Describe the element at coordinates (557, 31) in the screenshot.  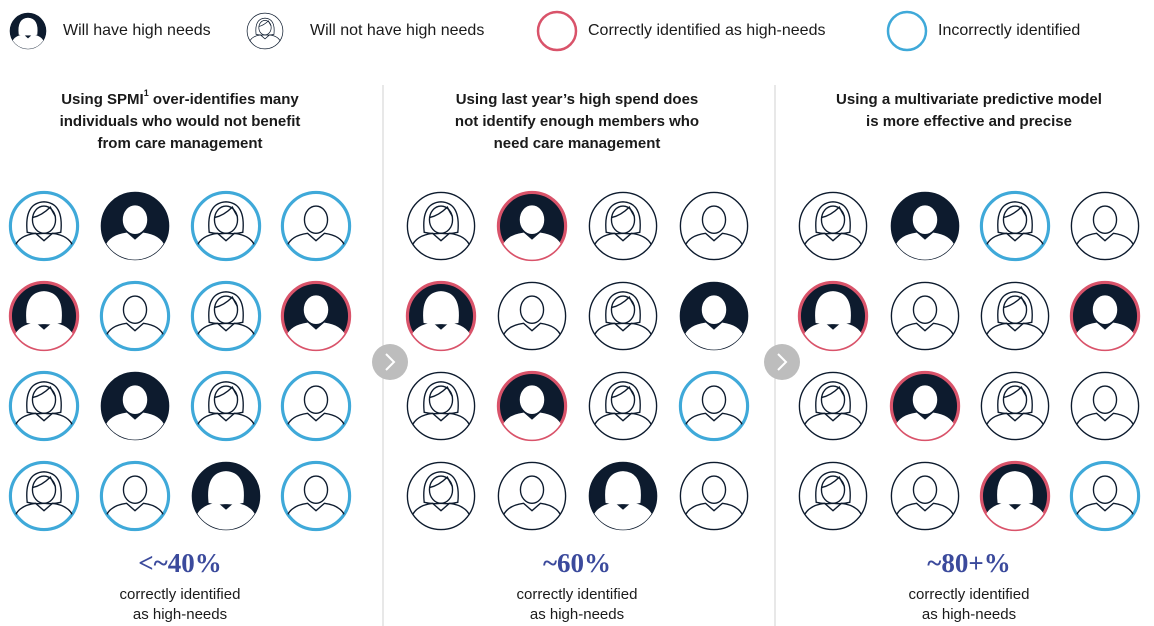
I see `legend-ring-correct` at that location.